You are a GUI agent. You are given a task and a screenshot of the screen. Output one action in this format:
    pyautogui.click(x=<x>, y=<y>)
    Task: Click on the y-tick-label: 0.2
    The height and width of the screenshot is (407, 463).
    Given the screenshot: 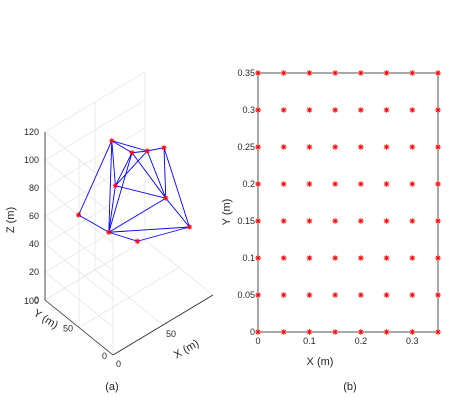 What is the action you would take?
    pyautogui.click(x=248, y=184)
    